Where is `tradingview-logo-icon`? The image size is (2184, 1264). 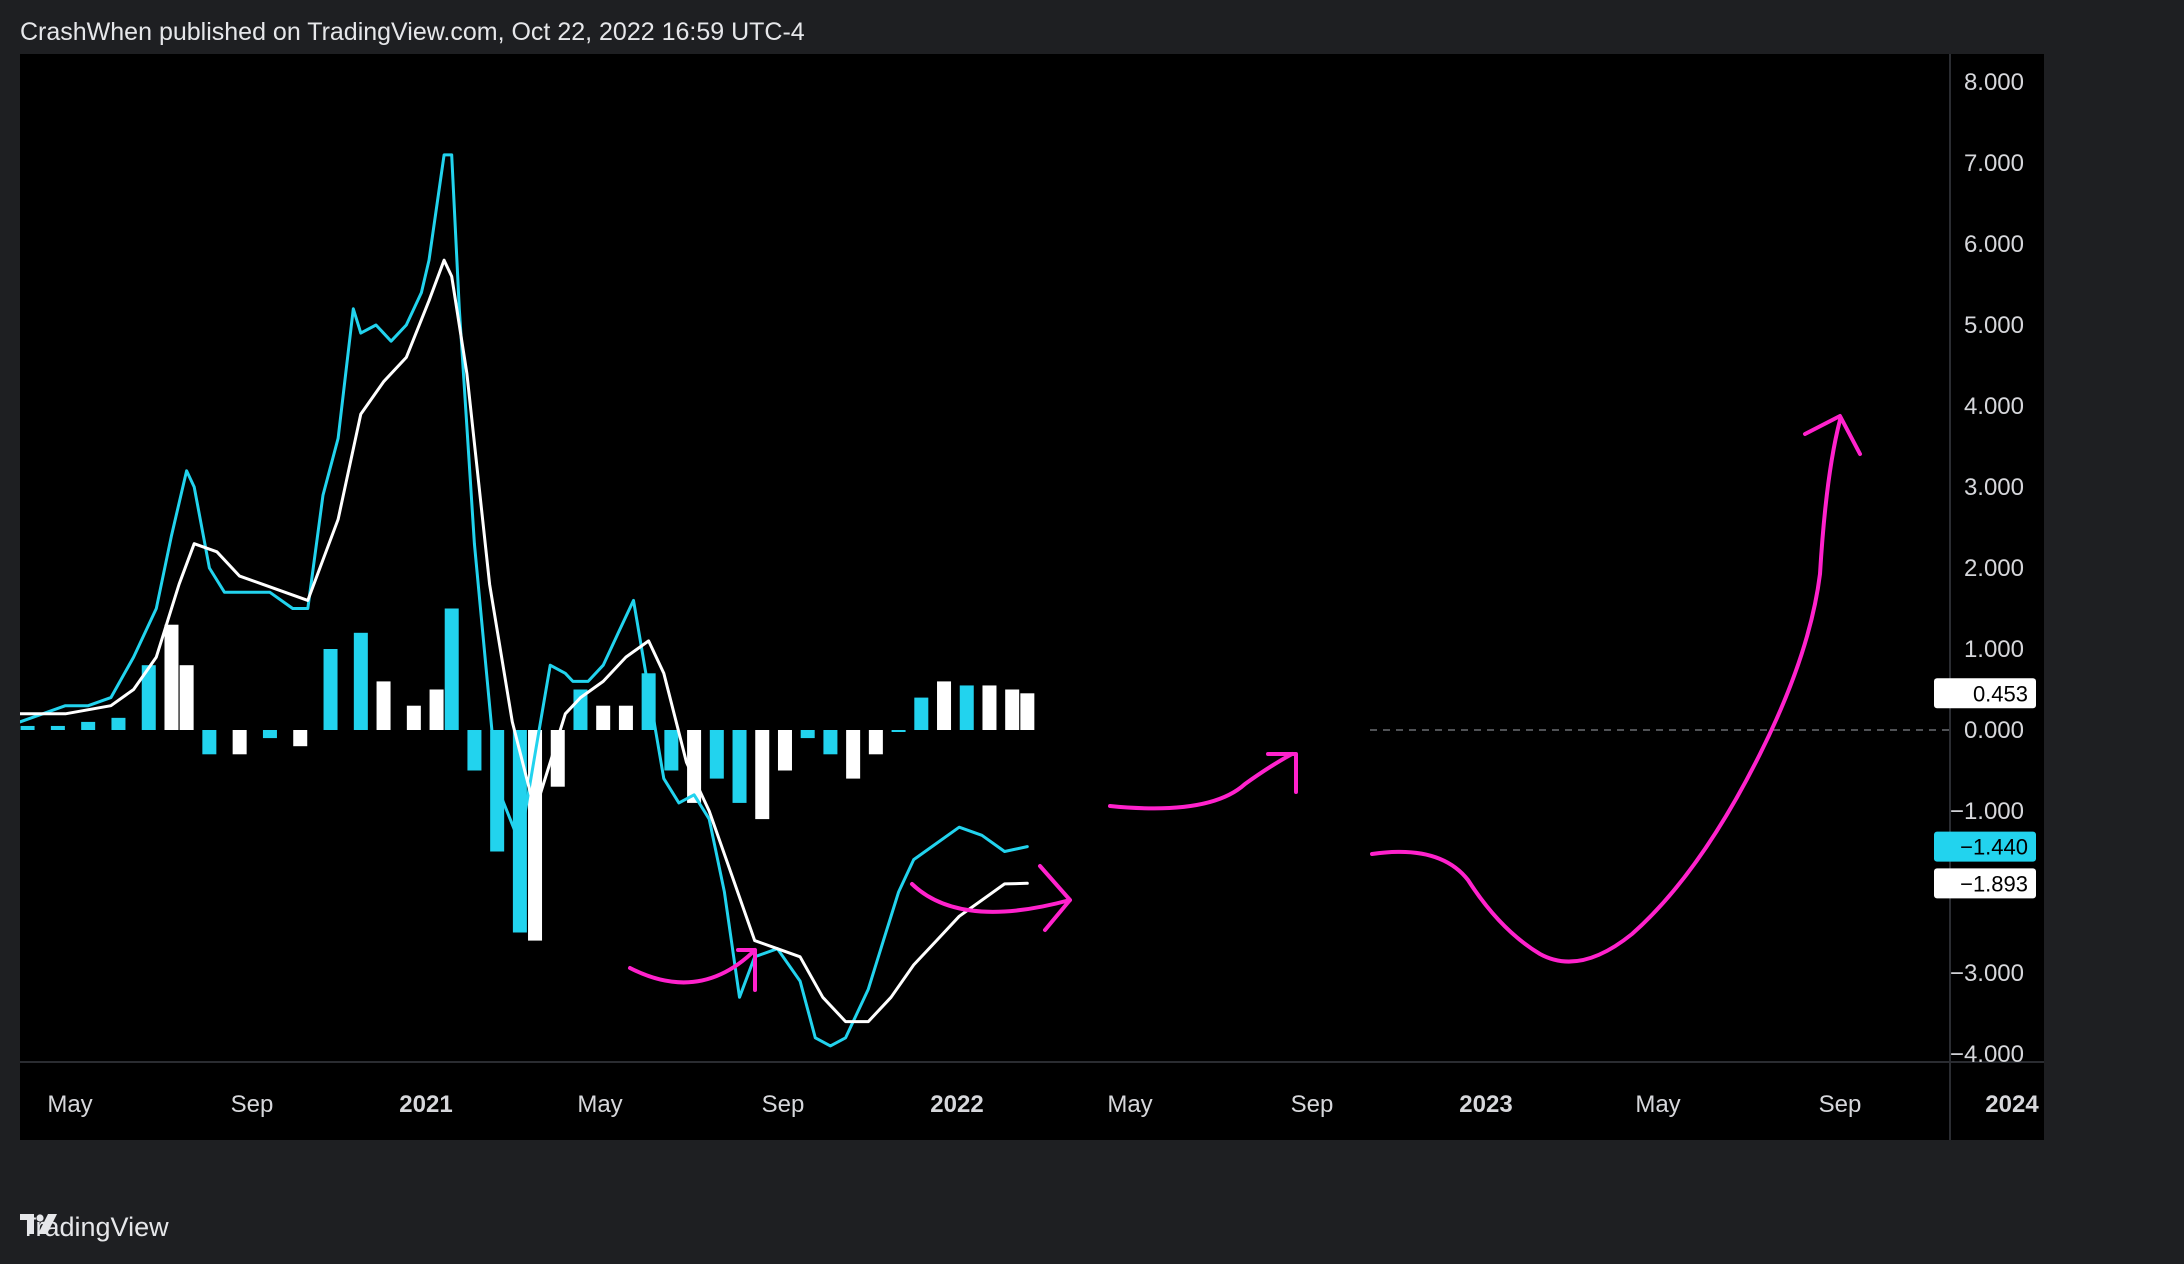 tradingview-logo-icon is located at coordinates (38, 1224).